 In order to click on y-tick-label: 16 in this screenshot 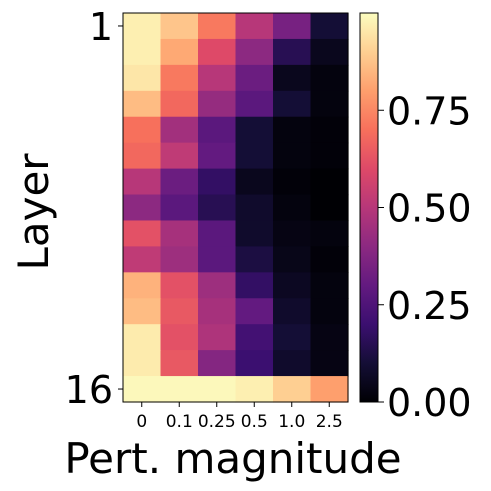, I will do `click(89, 390)`.